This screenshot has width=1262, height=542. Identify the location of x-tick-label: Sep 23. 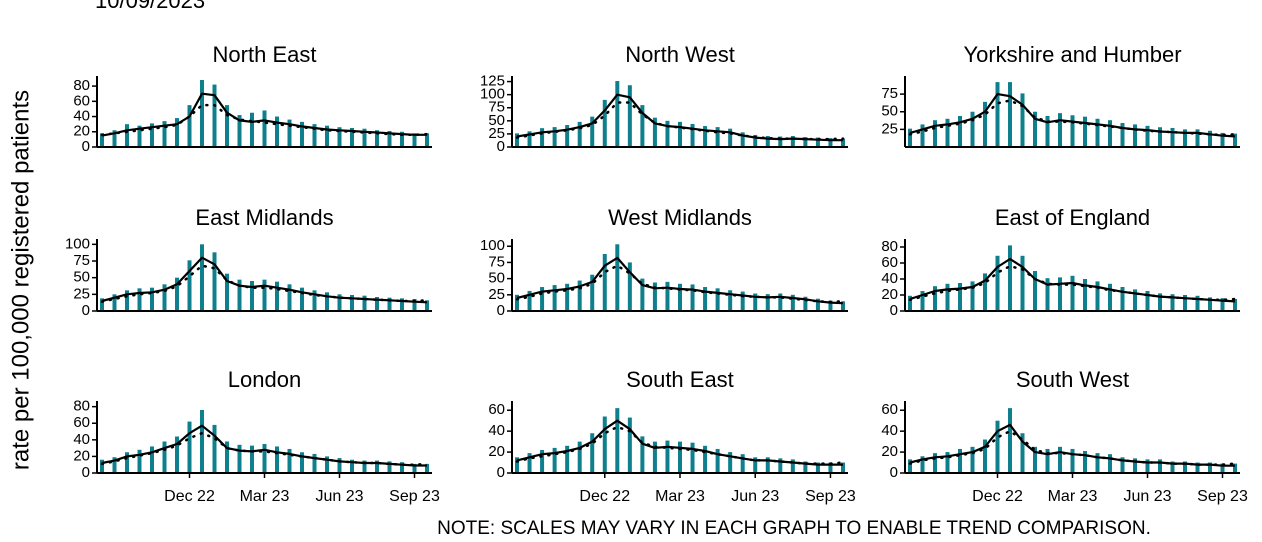
(830, 496).